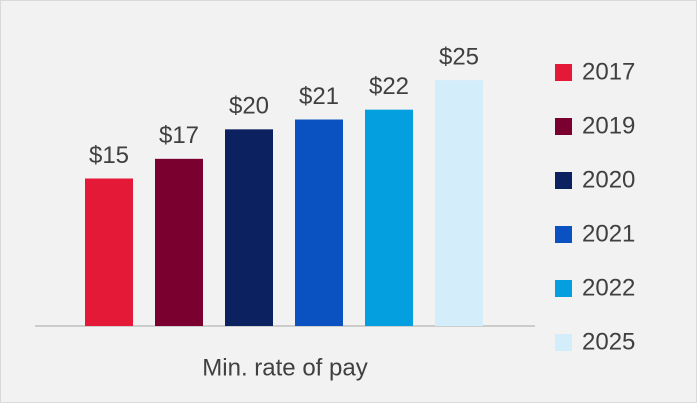 The width and height of the screenshot is (697, 403). Describe the element at coordinates (459, 57) in the screenshot. I see `data-label: $25` at that location.